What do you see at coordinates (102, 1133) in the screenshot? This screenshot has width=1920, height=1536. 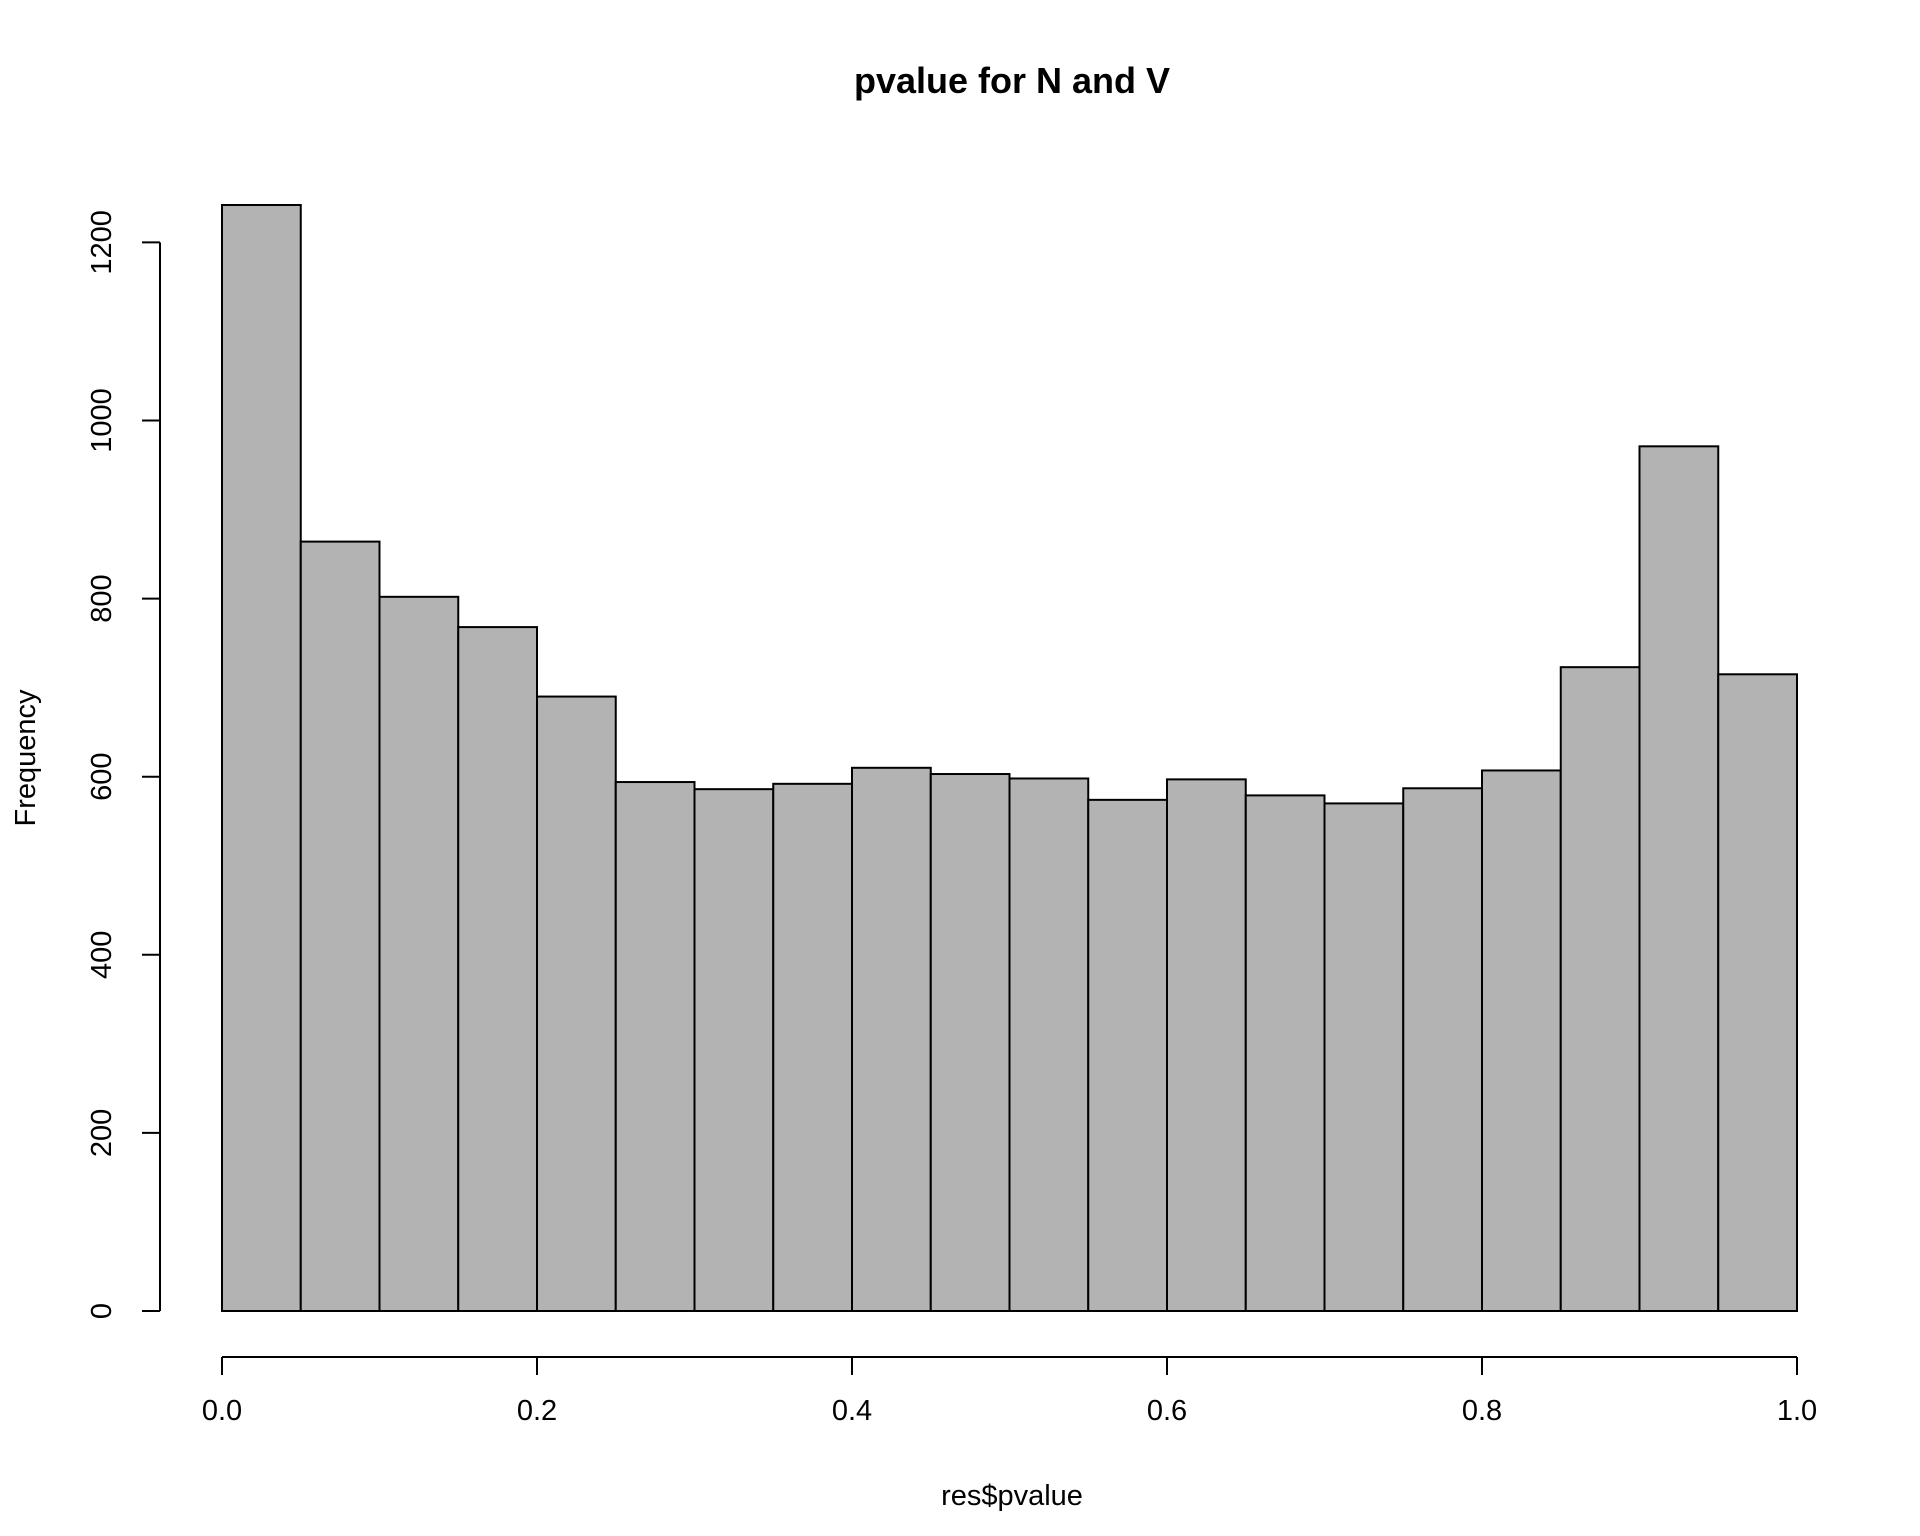 I see `y-tick-label: 200` at bounding box center [102, 1133].